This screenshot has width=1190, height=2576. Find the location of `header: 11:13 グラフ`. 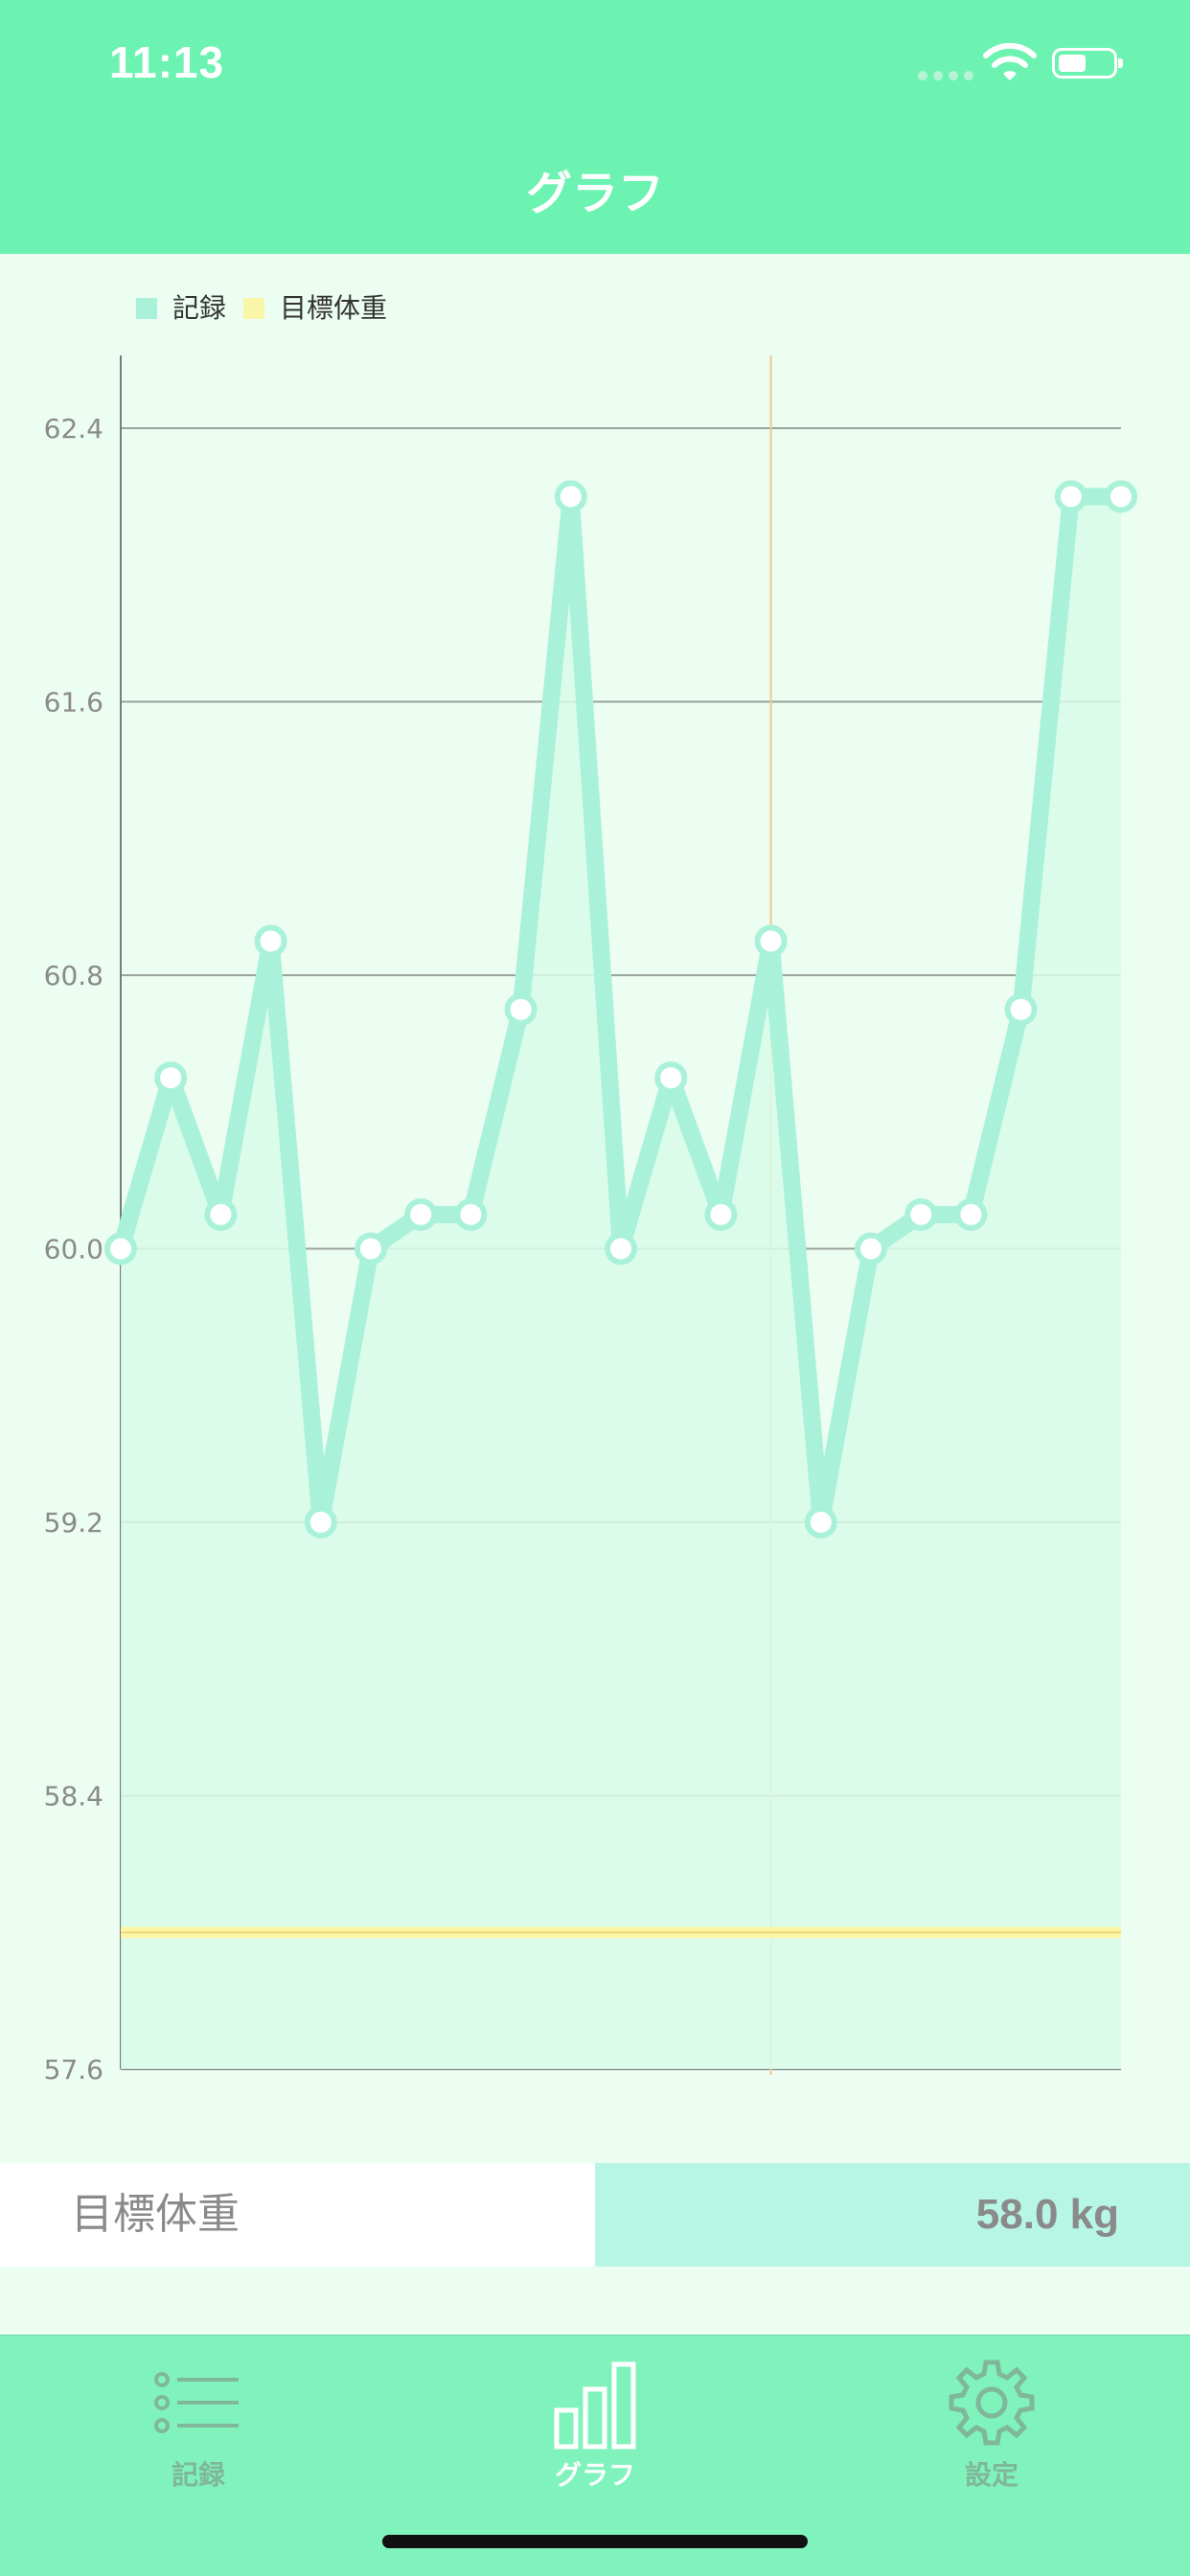

header: 11:13 グラフ is located at coordinates (595, 127).